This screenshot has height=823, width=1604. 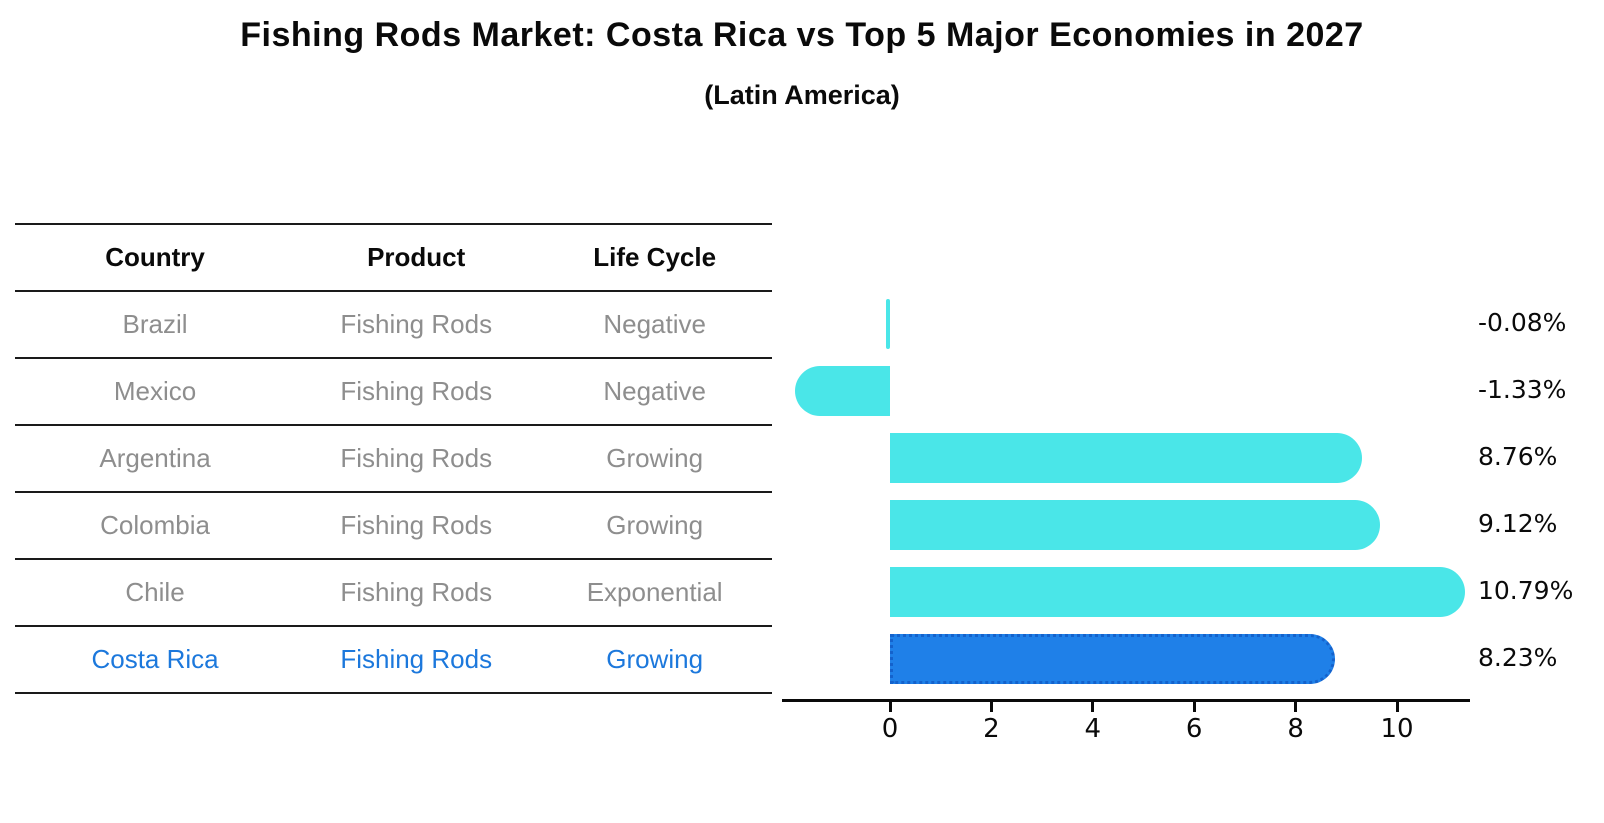 I want to click on country-cell: Colombia, so click(x=155, y=525).